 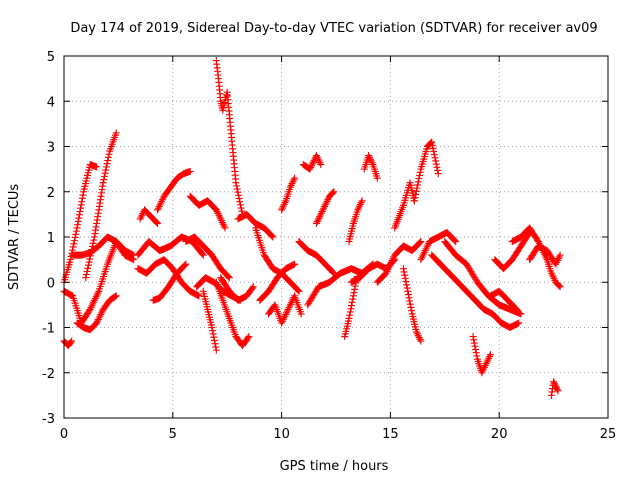 What do you see at coordinates (355, 221) in the screenshot?
I see `series-track-ac` at bounding box center [355, 221].